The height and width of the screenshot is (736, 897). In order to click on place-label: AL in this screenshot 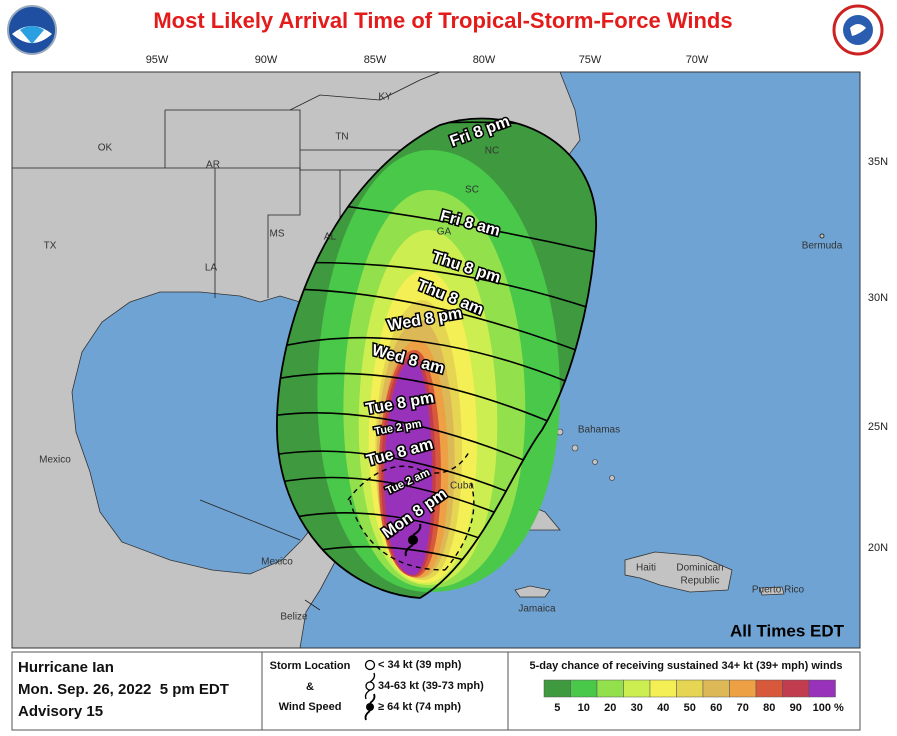, I will do `click(330, 237)`.